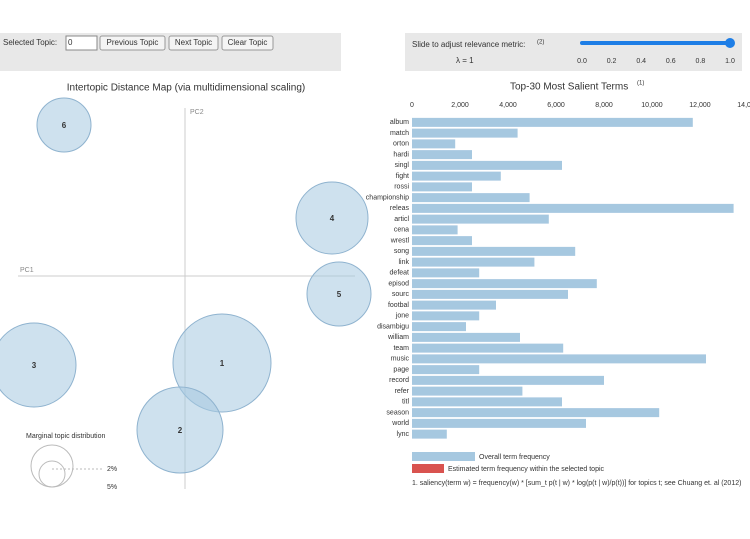 Image resolution: width=750 pixels, height=539 pixels. What do you see at coordinates (405, 402) in the screenshot?
I see `term-label: titl` at bounding box center [405, 402].